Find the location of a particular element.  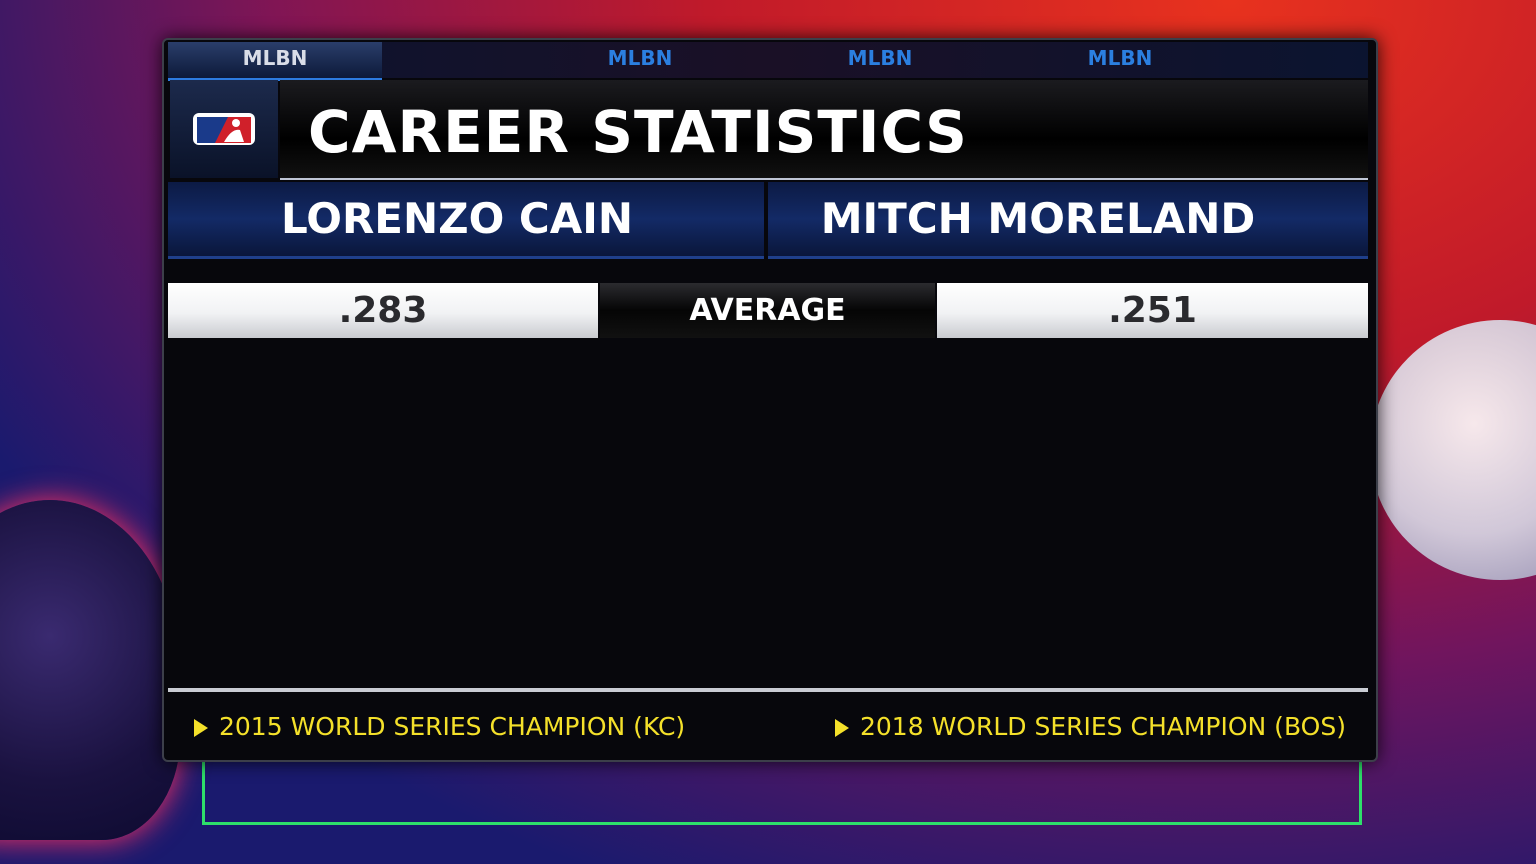

mlb-logo is located at coordinates (224, 129).